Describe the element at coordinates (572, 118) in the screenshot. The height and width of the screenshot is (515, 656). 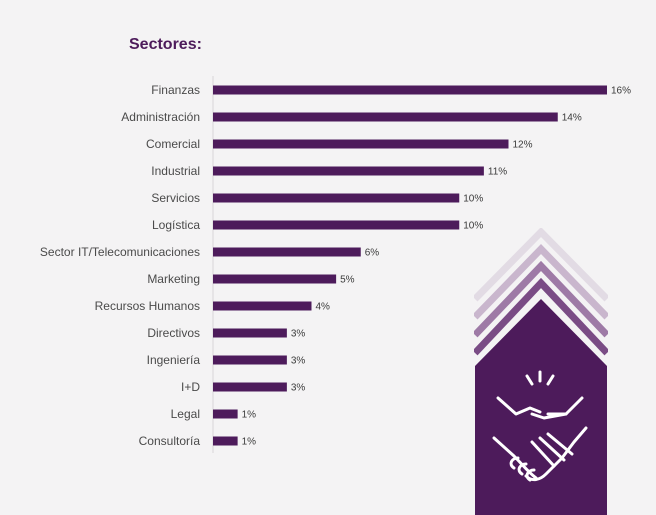
I see `value-label: 14%` at that location.